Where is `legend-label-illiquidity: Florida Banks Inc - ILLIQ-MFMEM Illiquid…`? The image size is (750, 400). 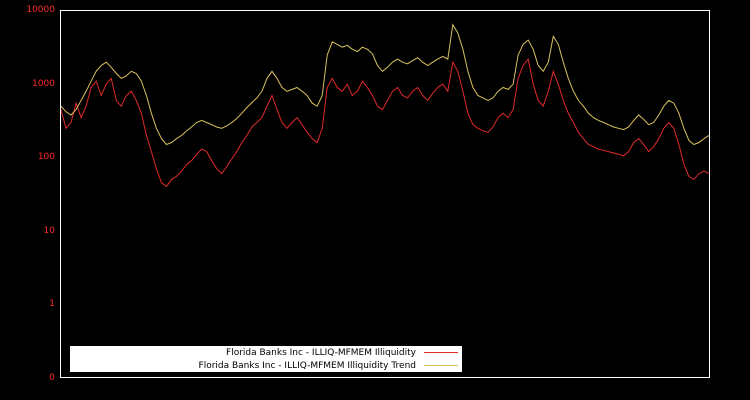
legend-label-illiquidity: Florida Banks Inc - ILLIQ-MFMEM Illiquid… is located at coordinates (321, 352).